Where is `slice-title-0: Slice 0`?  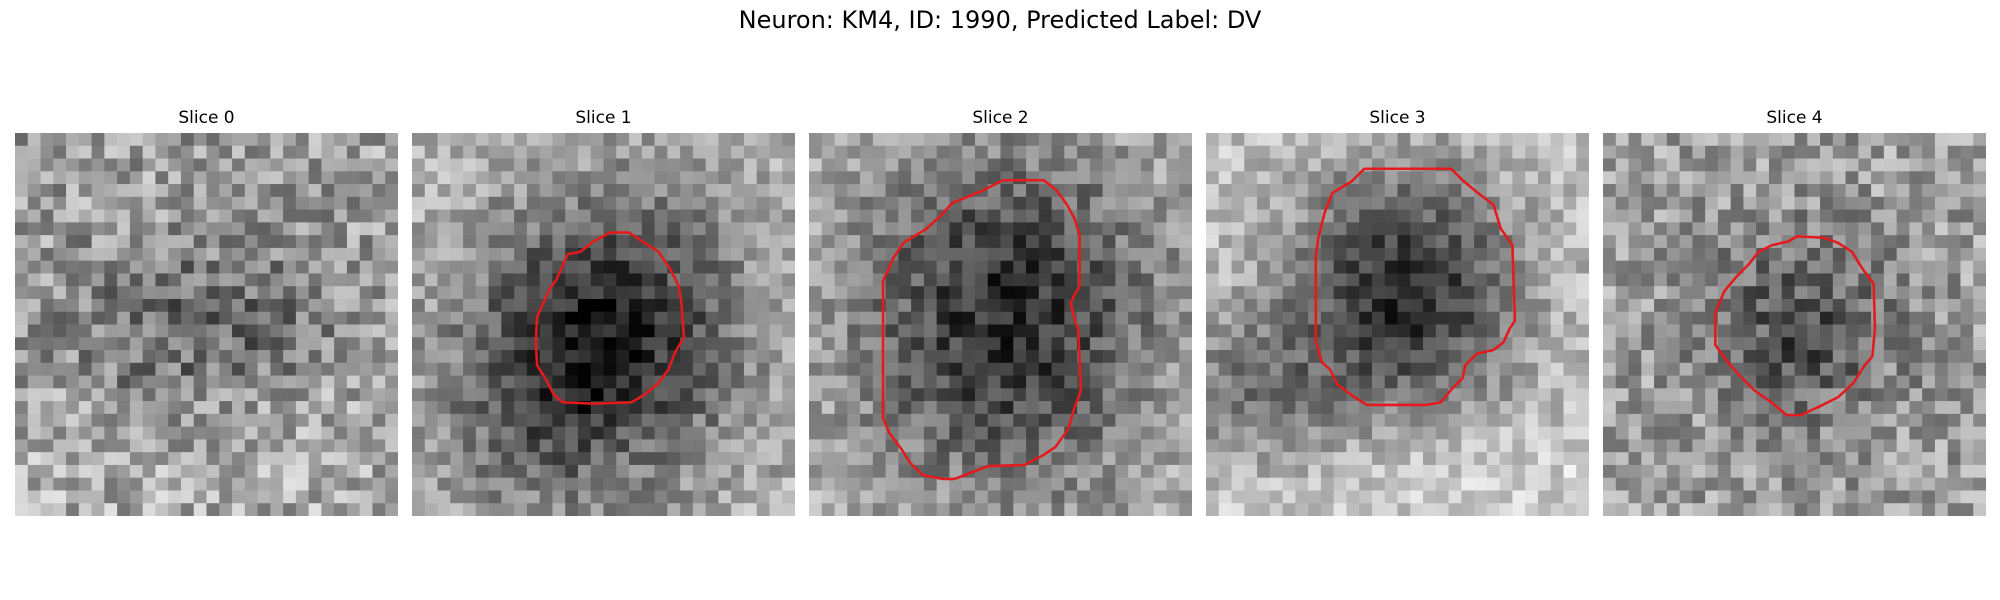 slice-title-0: Slice 0 is located at coordinates (206, 118).